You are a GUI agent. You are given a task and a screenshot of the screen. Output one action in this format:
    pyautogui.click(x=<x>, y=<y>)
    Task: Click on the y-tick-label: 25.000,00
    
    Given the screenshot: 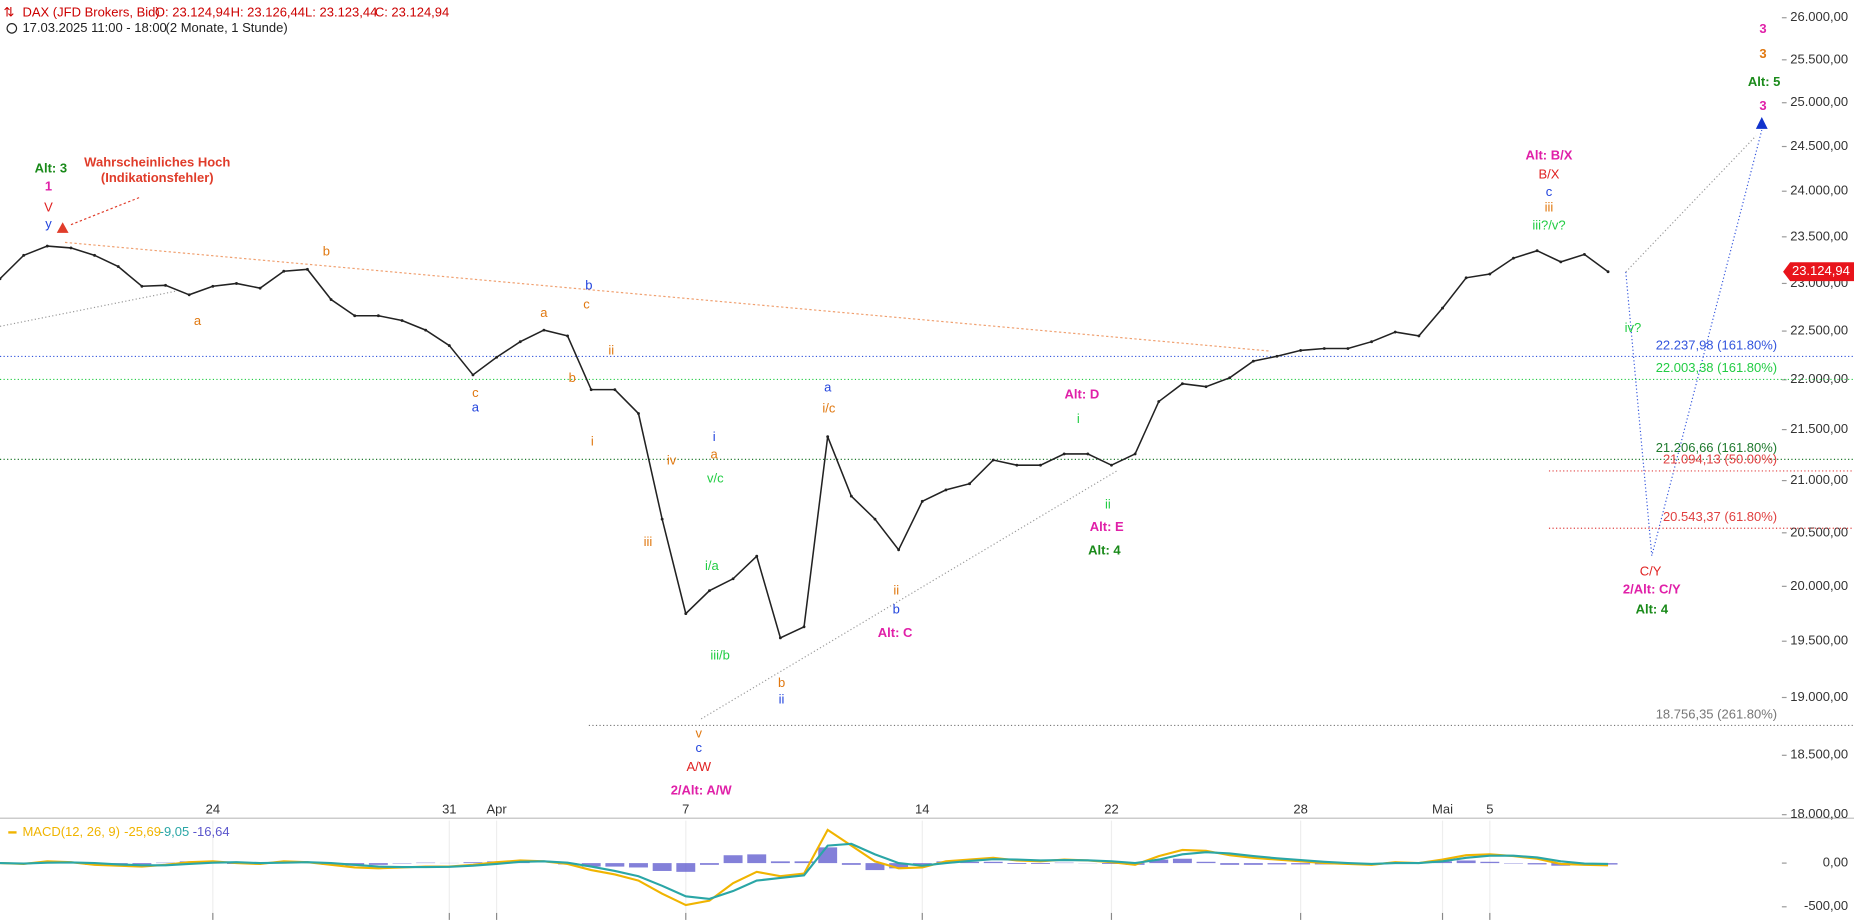 What is the action you would take?
    pyautogui.click(x=1819, y=101)
    